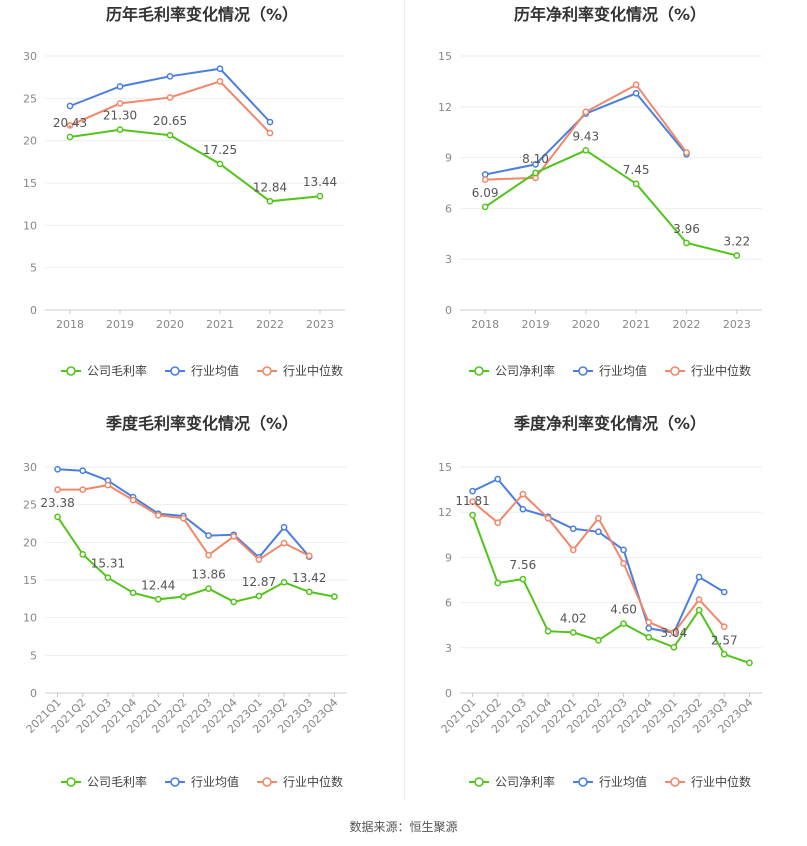 The height and width of the screenshot is (846, 807). What do you see at coordinates (108, 564) in the screenshot?
I see `data-label: 15.31` at bounding box center [108, 564].